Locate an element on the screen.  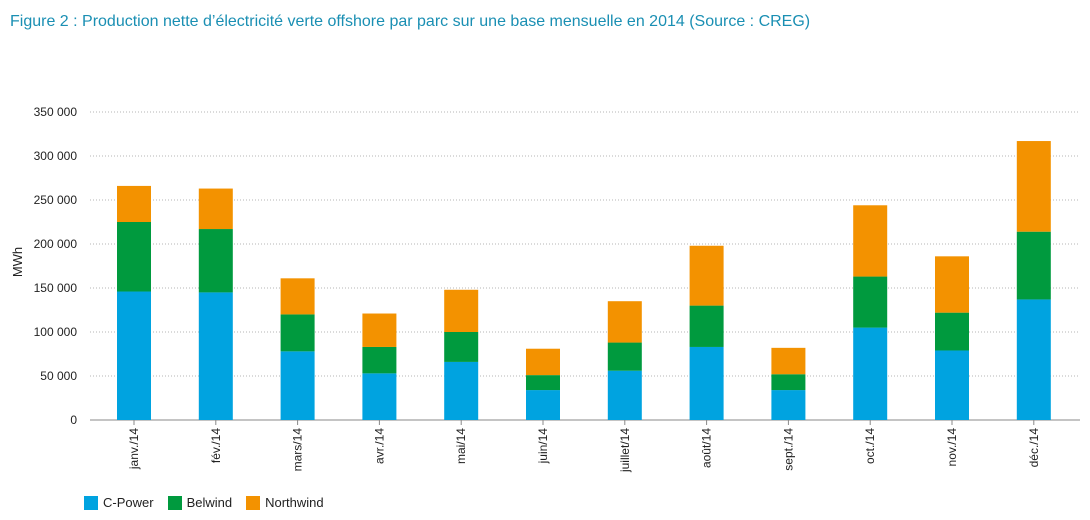
x-tick-label: déc./14 is located at coordinates (1034, 448).